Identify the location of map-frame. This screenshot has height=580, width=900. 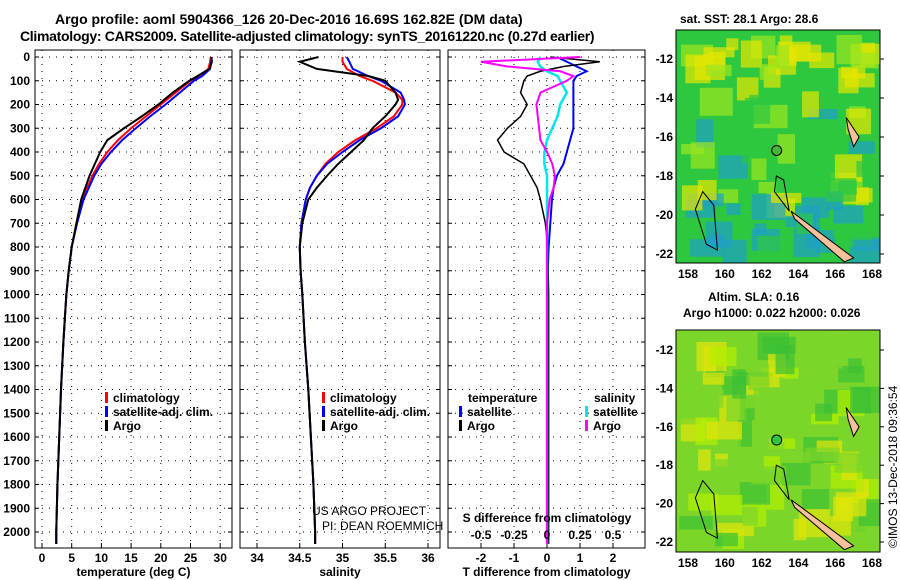
(778, 146).